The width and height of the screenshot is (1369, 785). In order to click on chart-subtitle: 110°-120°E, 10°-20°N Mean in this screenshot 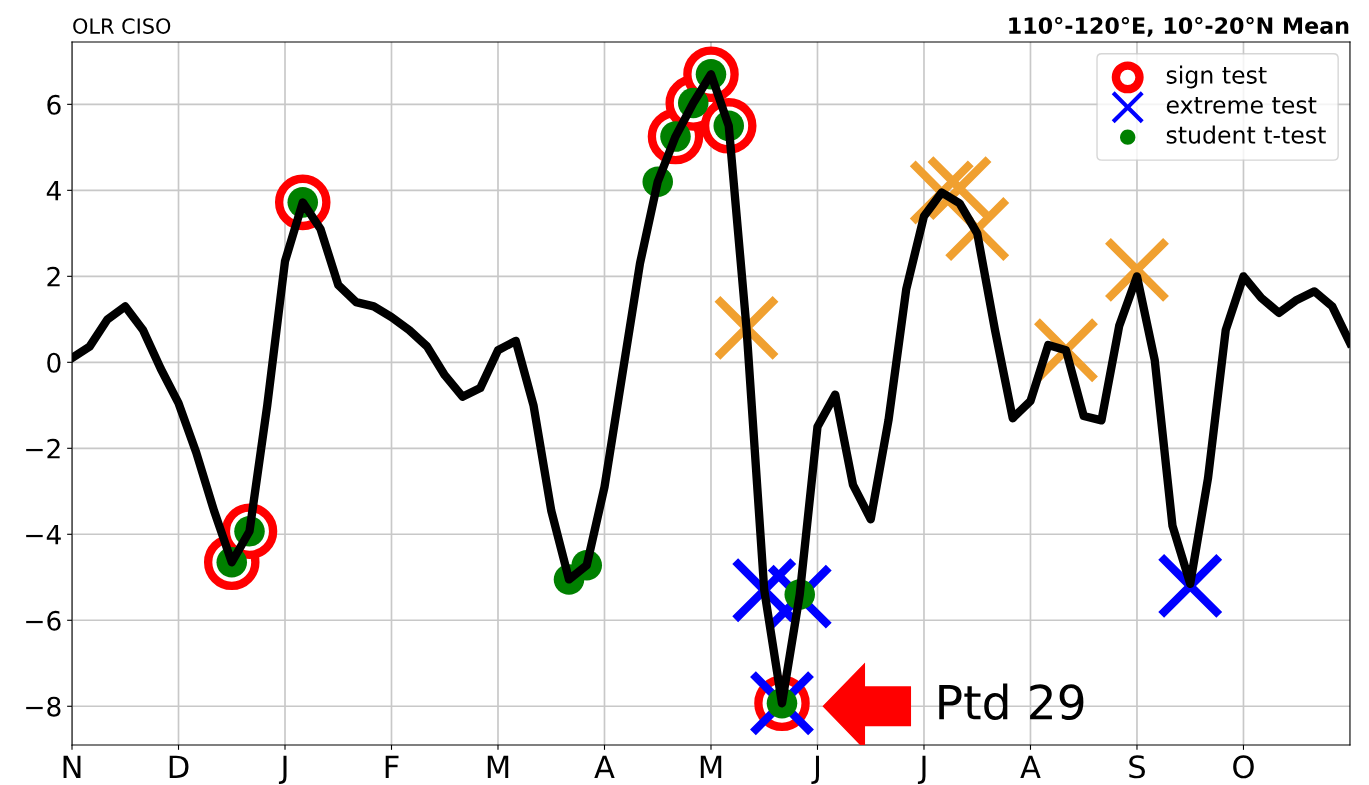, I will do `click(1179, 27)`.